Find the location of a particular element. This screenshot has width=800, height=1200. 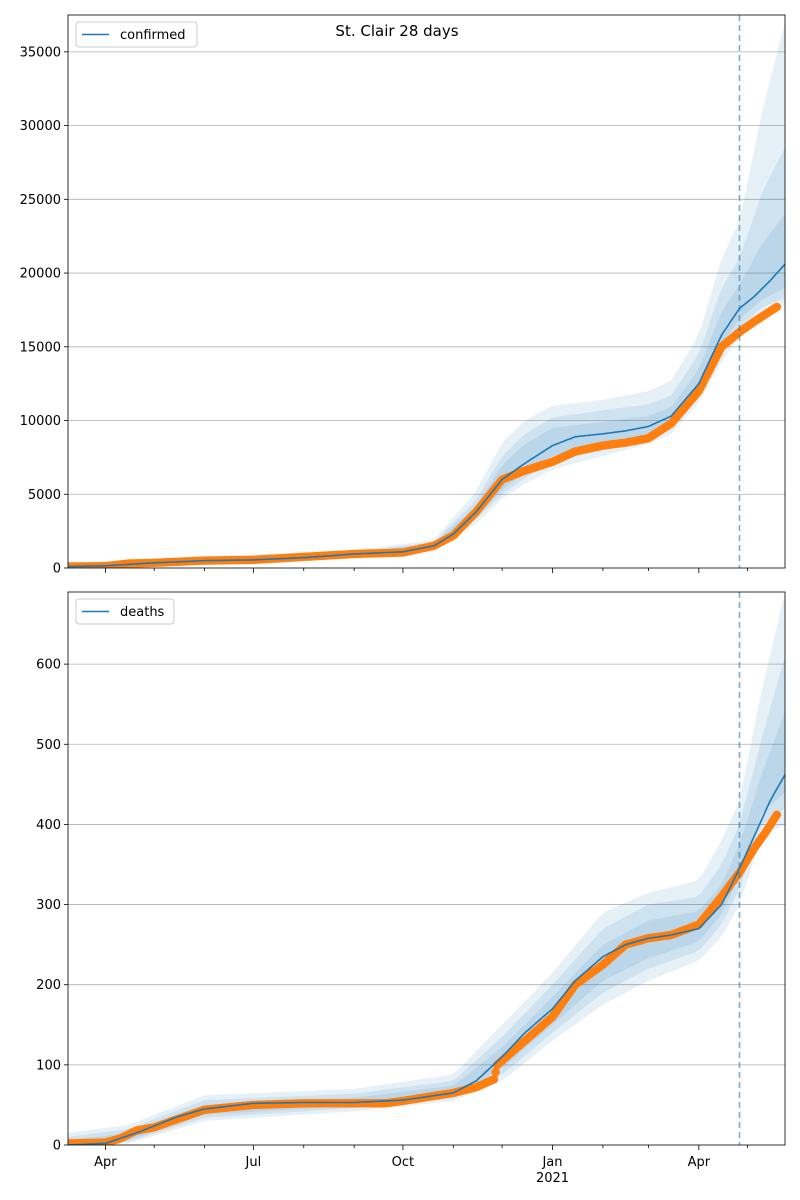

y-tick-label: 10000 is located at coordinates (40, 421).